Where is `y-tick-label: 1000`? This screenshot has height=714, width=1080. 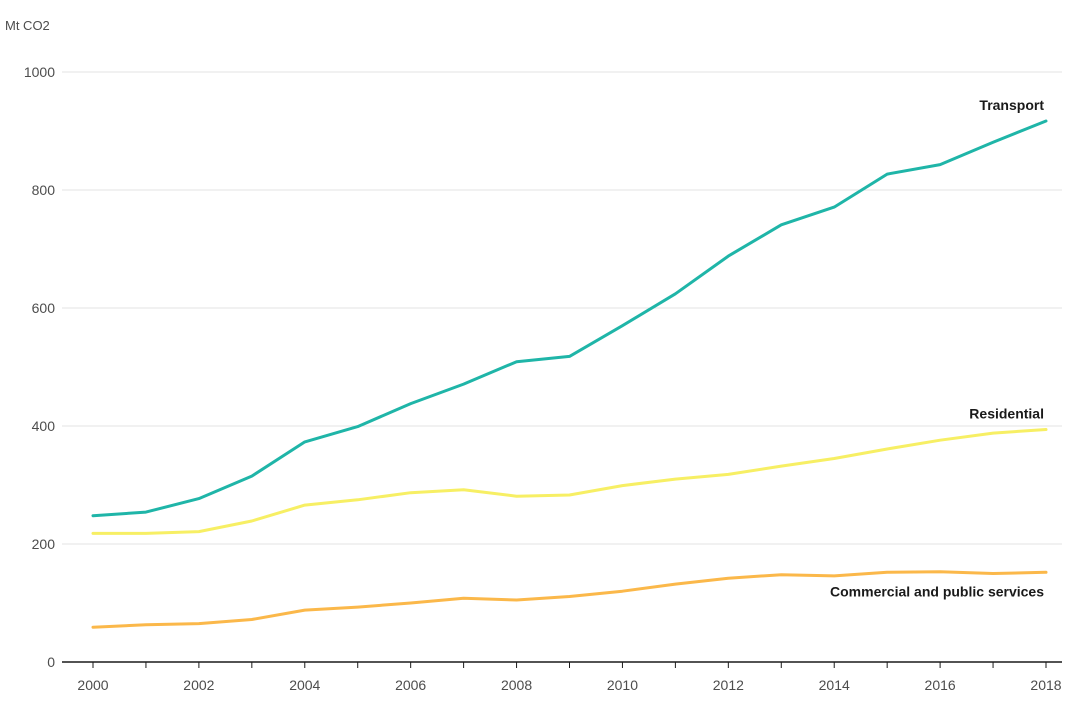 y-tick-label: 1000 is located at coordinates (39, 72).